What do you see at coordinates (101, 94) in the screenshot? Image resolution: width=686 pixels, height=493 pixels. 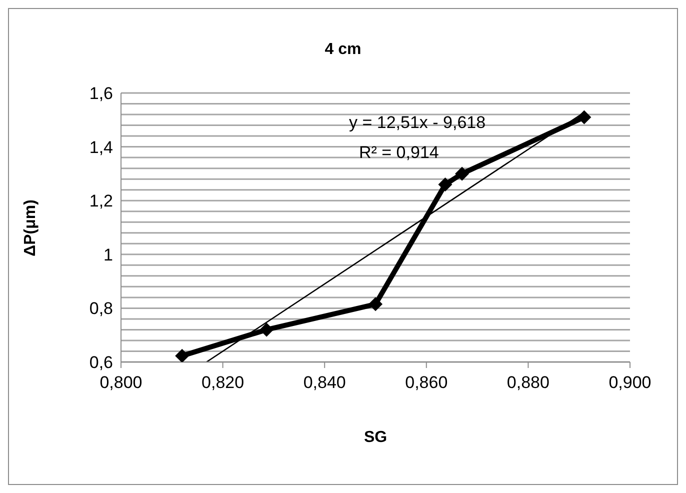 I see `y-tick-label: 1,6` at bounding box center [101, 94].